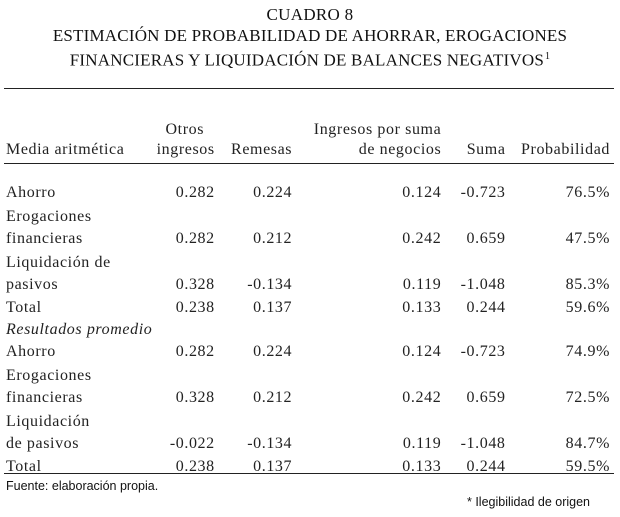 The height and width of the screenshot is (517, 620). I want to click on header-negocios-line2: de negocios, so click(400, 149).